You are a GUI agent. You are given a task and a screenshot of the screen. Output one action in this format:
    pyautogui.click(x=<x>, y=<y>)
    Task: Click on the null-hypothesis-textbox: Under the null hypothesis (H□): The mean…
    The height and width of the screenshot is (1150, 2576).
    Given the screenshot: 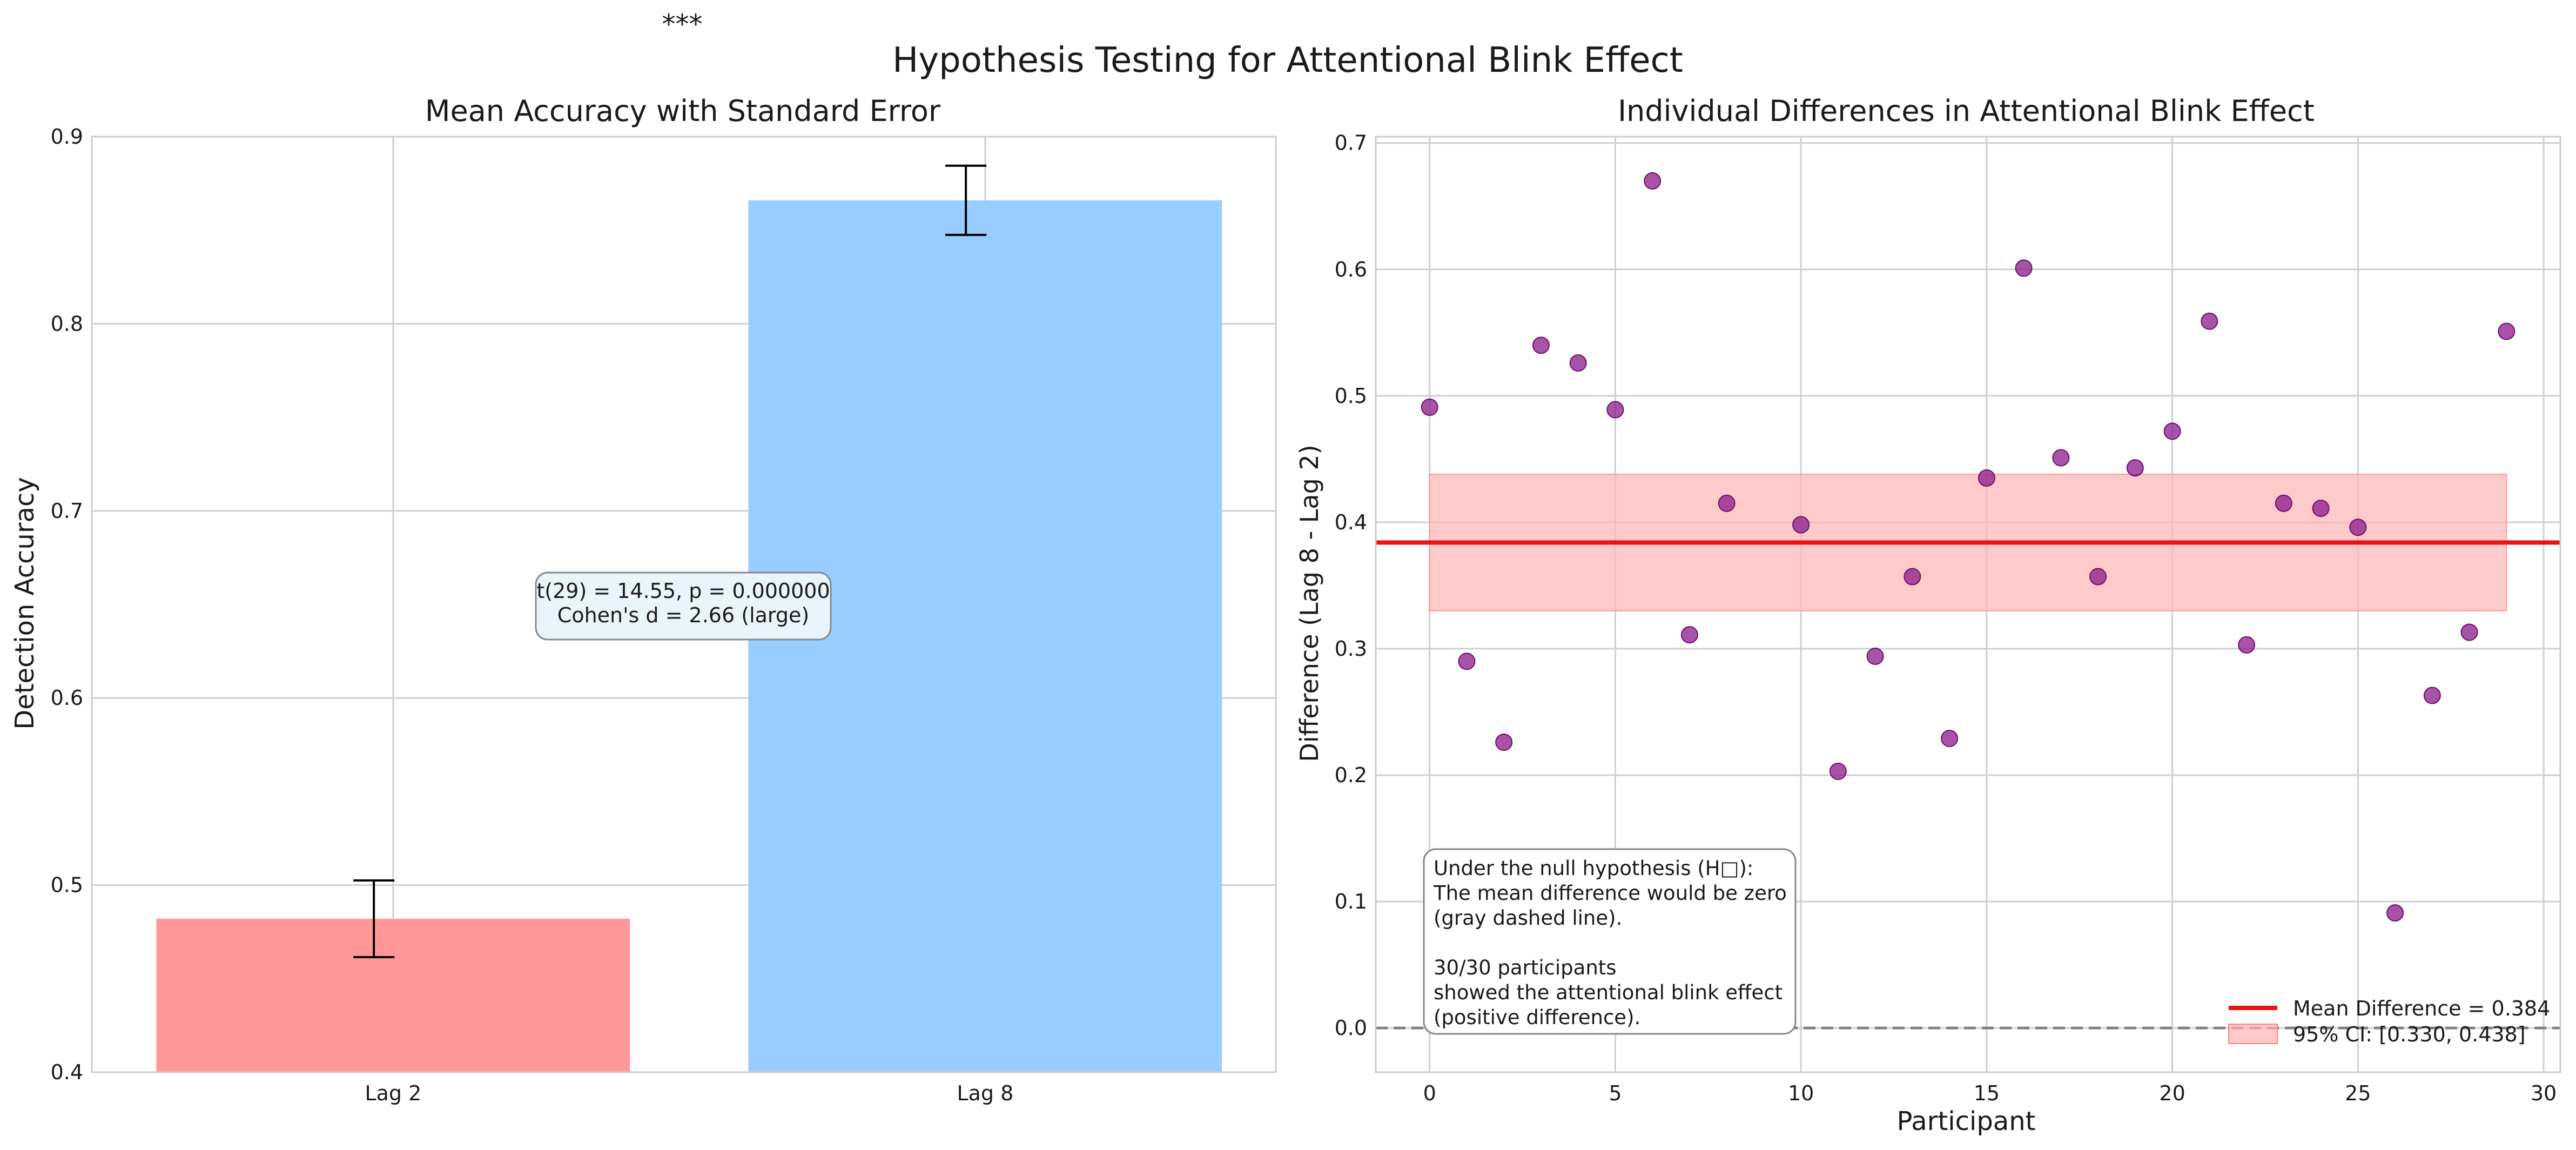 What is the action you would take?
    pyautogui.click(x=1610, y=941)
    